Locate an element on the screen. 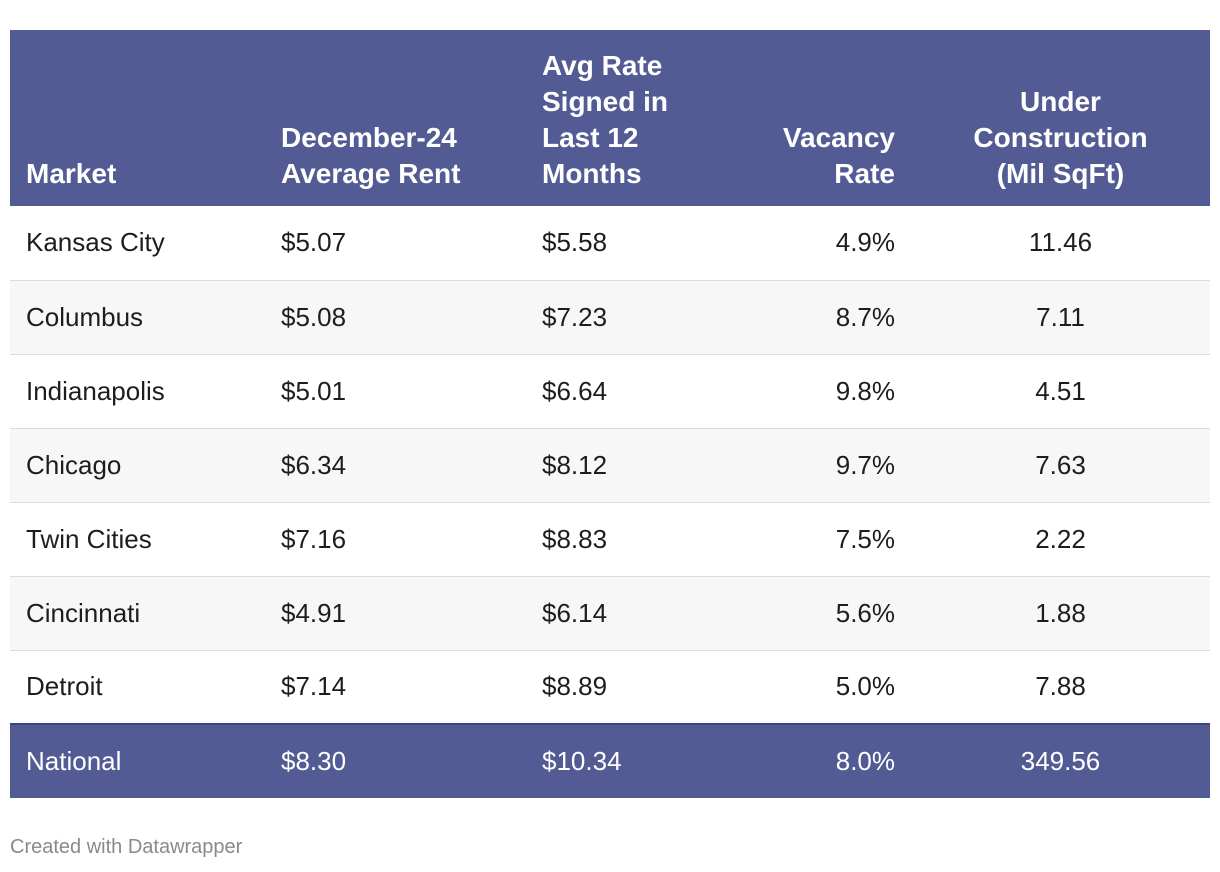  total-cell-december-24-average-rent: $8.30 is located at coordinates (314, 761).